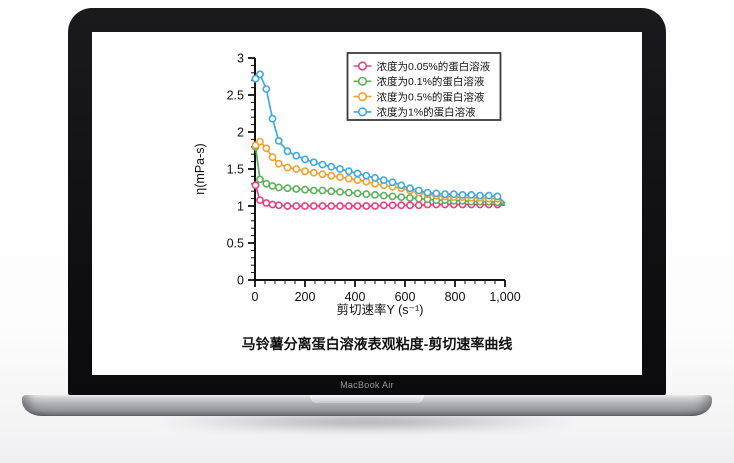 The width and height of the screenshot is (734, 463). What do you see at coordinates (427, 112) in the screenshot?
I see `legend-label: 浓度为1%的蛋白溶液` at bounding box center [427, 112].